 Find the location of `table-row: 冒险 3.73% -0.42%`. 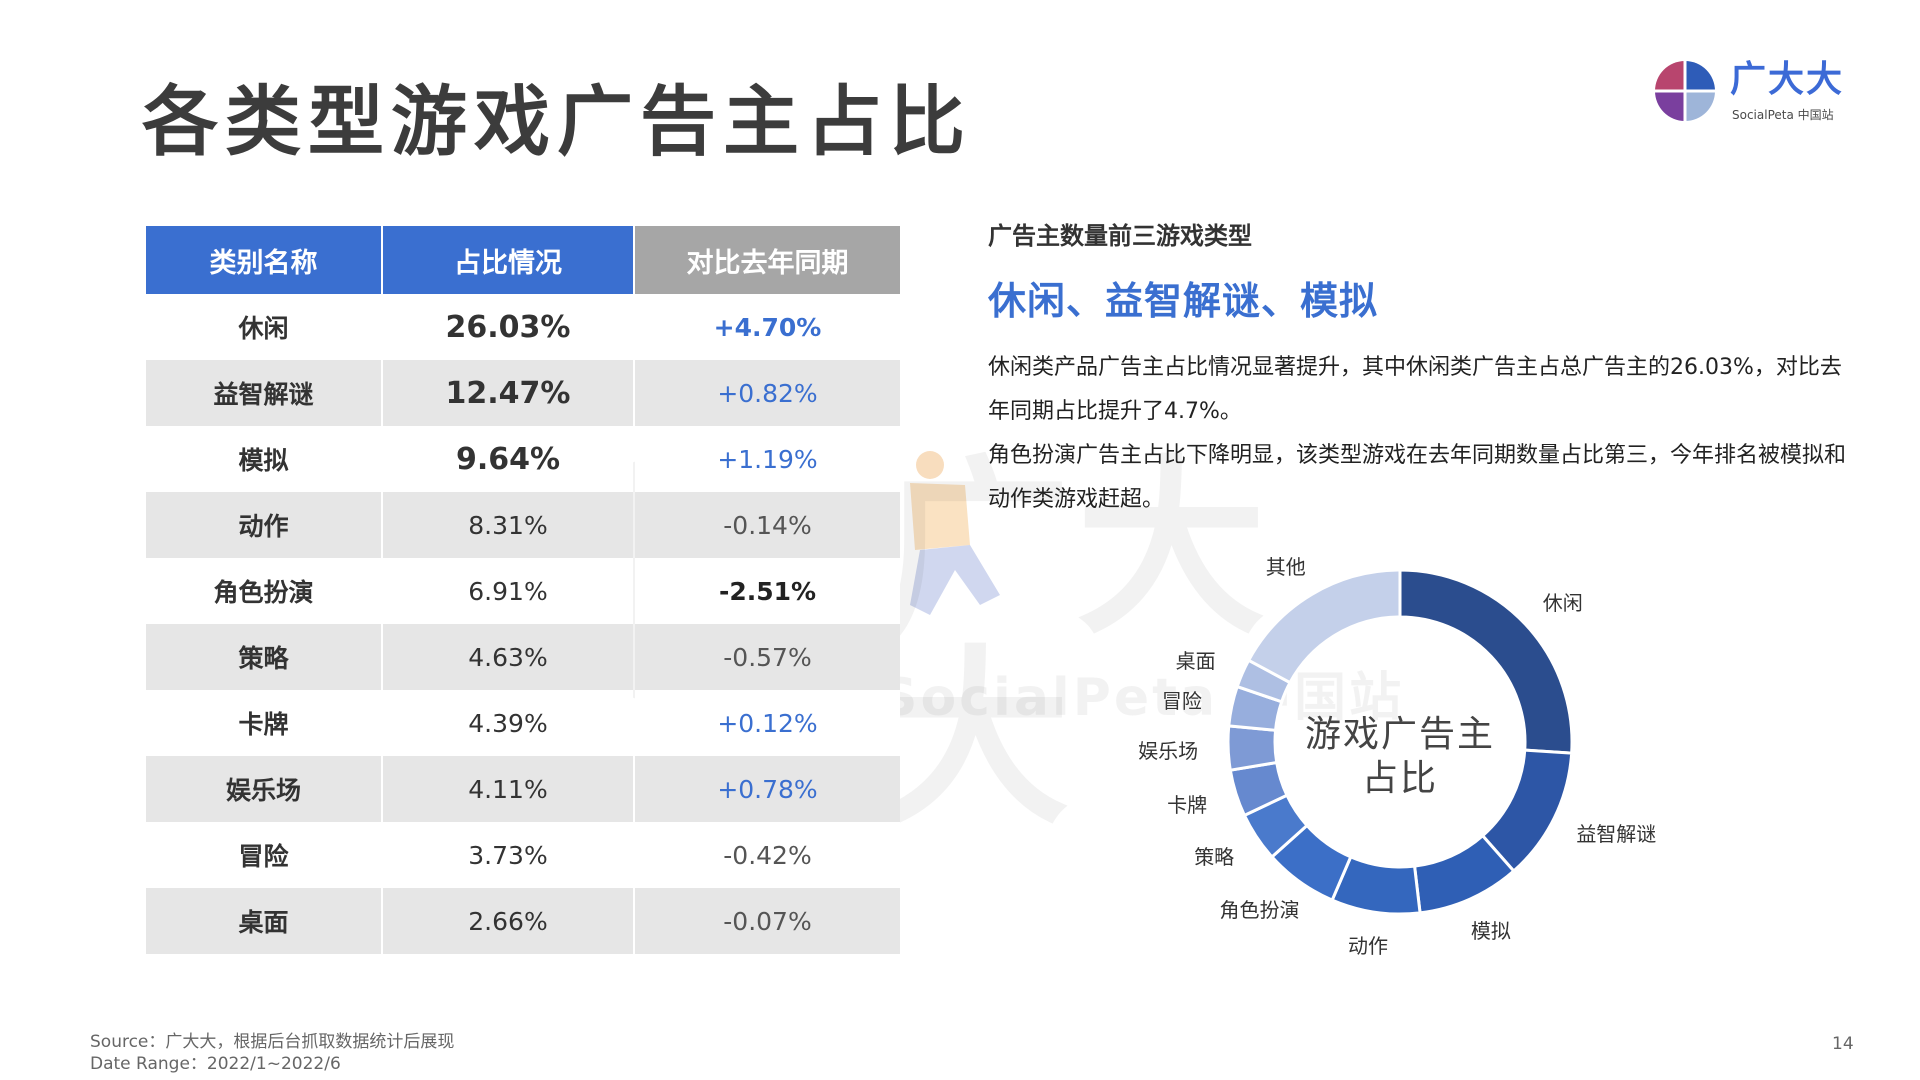

table-row: 冒险 3.73% -0.42% is located at coordinates (524, 855).